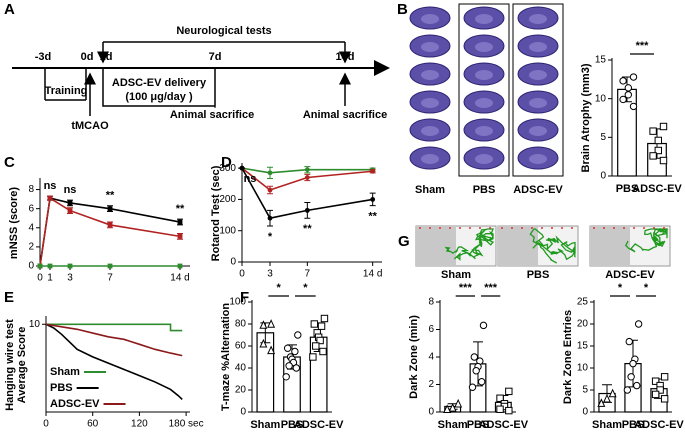 Image resolution: width=685 pixels, height=438 pixels. What do you see at coordinates (35, 324) in the screenshot?
I see `y-tick-label: 10` at bounding box center [35, 324].